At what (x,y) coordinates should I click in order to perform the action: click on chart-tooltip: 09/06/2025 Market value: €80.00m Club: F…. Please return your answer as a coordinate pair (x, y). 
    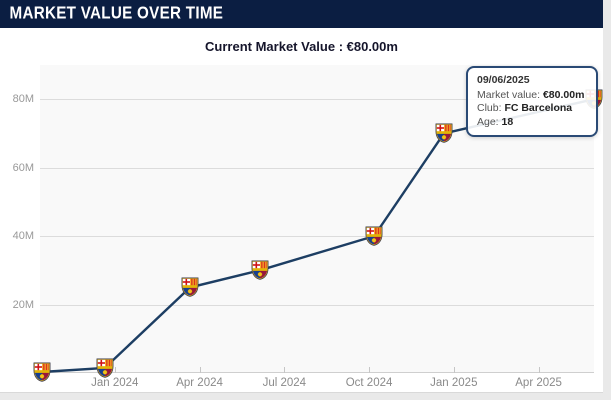
    Looking at the image, I should click on (532, 101).